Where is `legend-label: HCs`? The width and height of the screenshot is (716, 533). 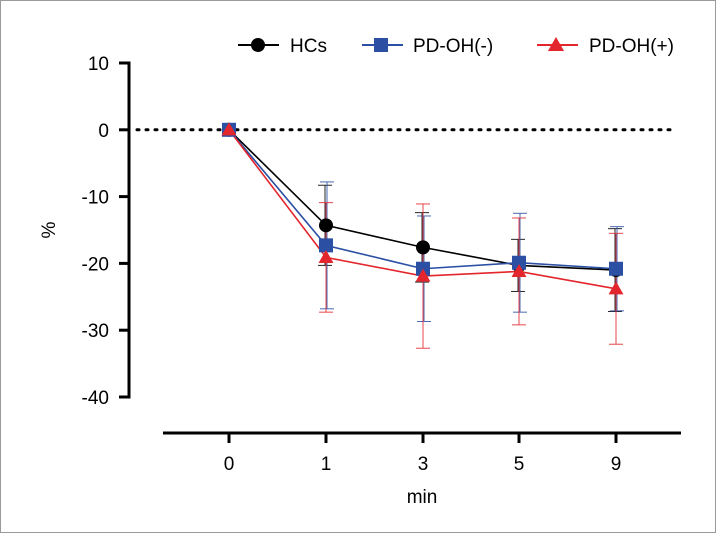 legend-label: HCs is located at coordinates (308, 46).